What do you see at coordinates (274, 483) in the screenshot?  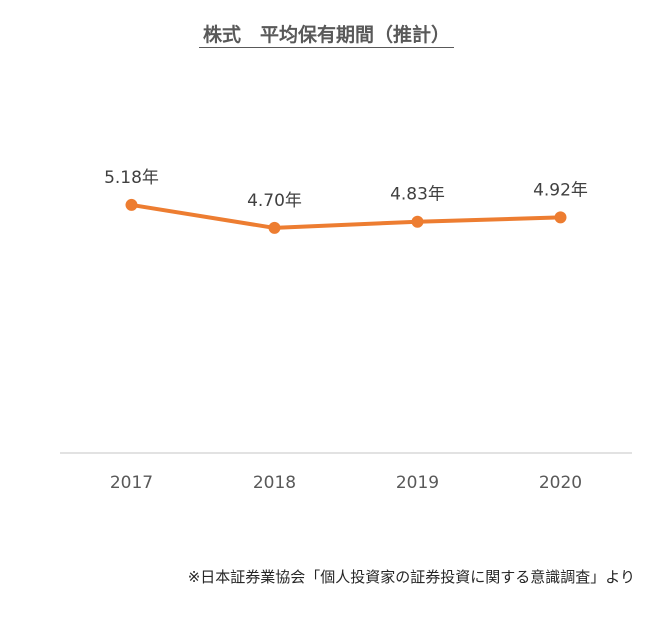 I see `x-tick-label: 2018` at bounding box center [274, 483].